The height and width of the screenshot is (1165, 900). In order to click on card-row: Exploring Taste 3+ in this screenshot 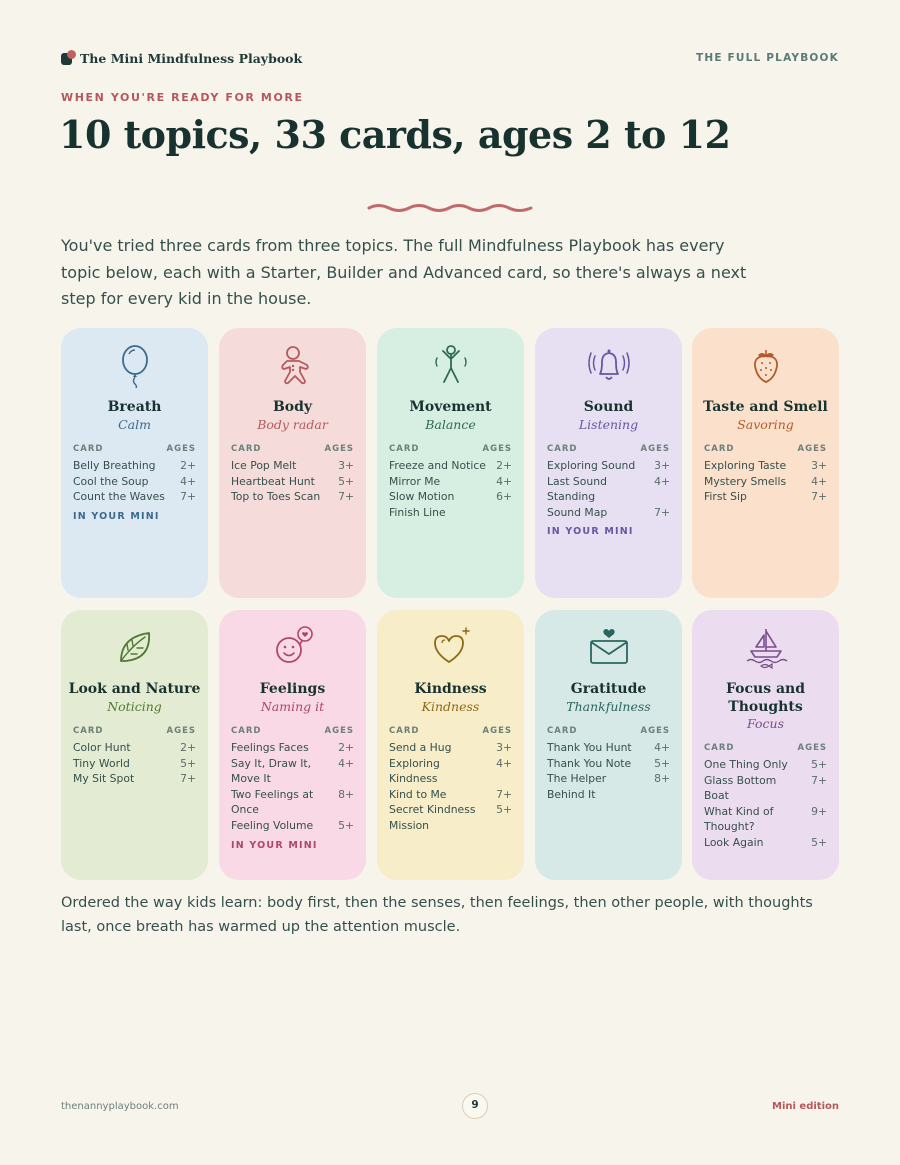, I will do `click(765, 466)`.